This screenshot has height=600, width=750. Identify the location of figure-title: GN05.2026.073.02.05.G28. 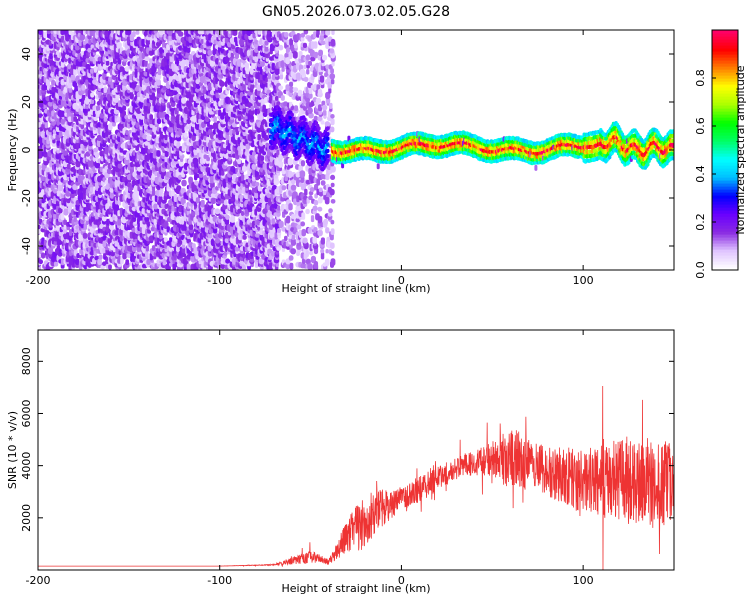
(356, 12).